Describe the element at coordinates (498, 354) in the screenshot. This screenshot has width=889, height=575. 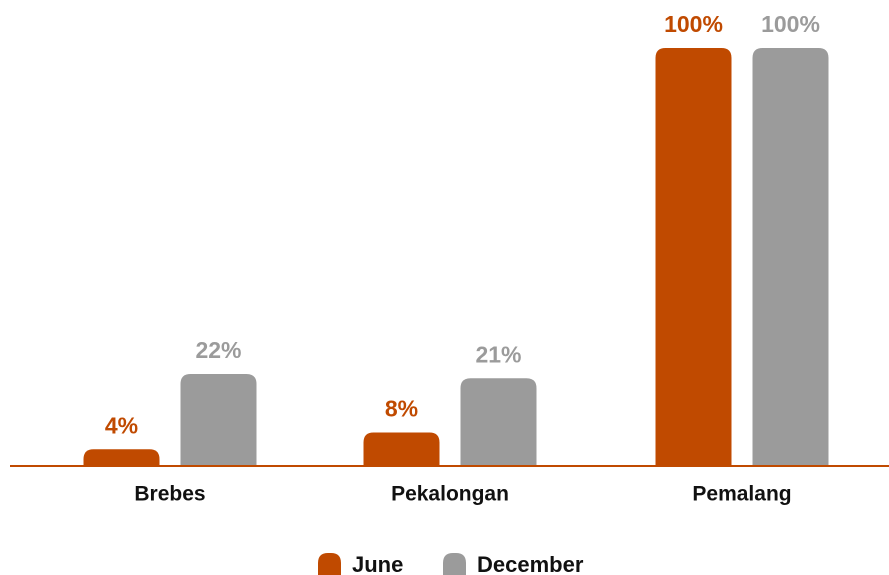
I see `data-label: 21%` at that location.